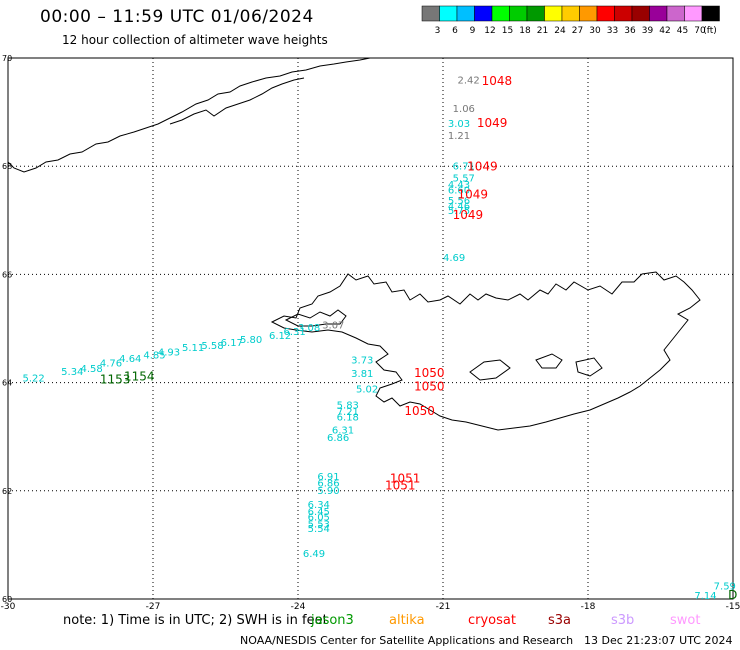  What do you see at coordinates (407, 620) in the screenshot?
I see `satellite-altika-label: altika` at bounding box center [407, 620].